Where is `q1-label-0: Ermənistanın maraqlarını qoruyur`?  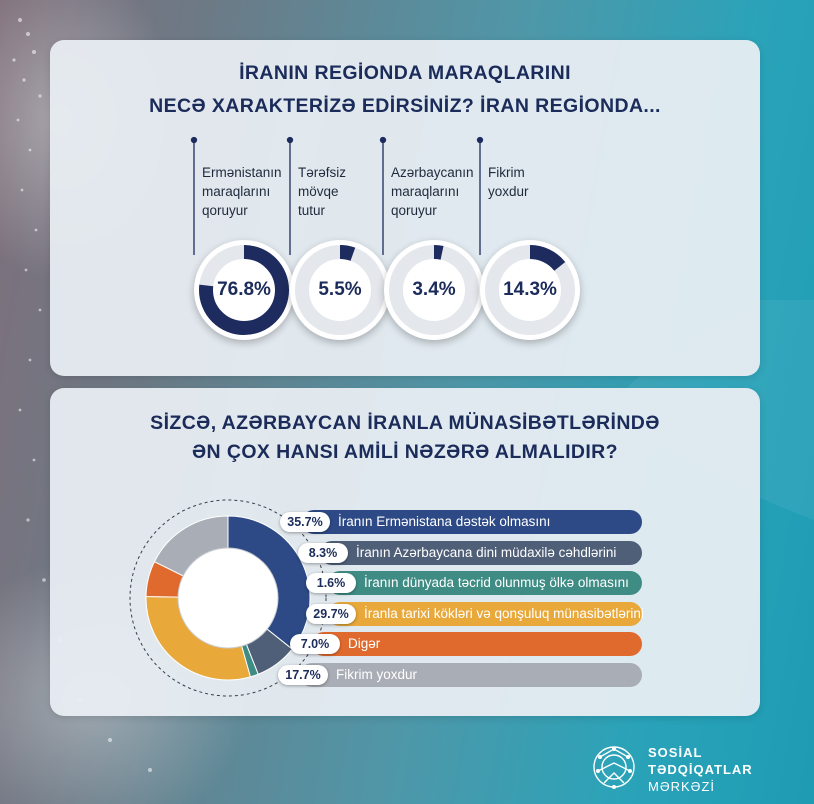
q1-label-0: Ermənistanın maraqlarını qoruyur is located at coordinates (242, 191).